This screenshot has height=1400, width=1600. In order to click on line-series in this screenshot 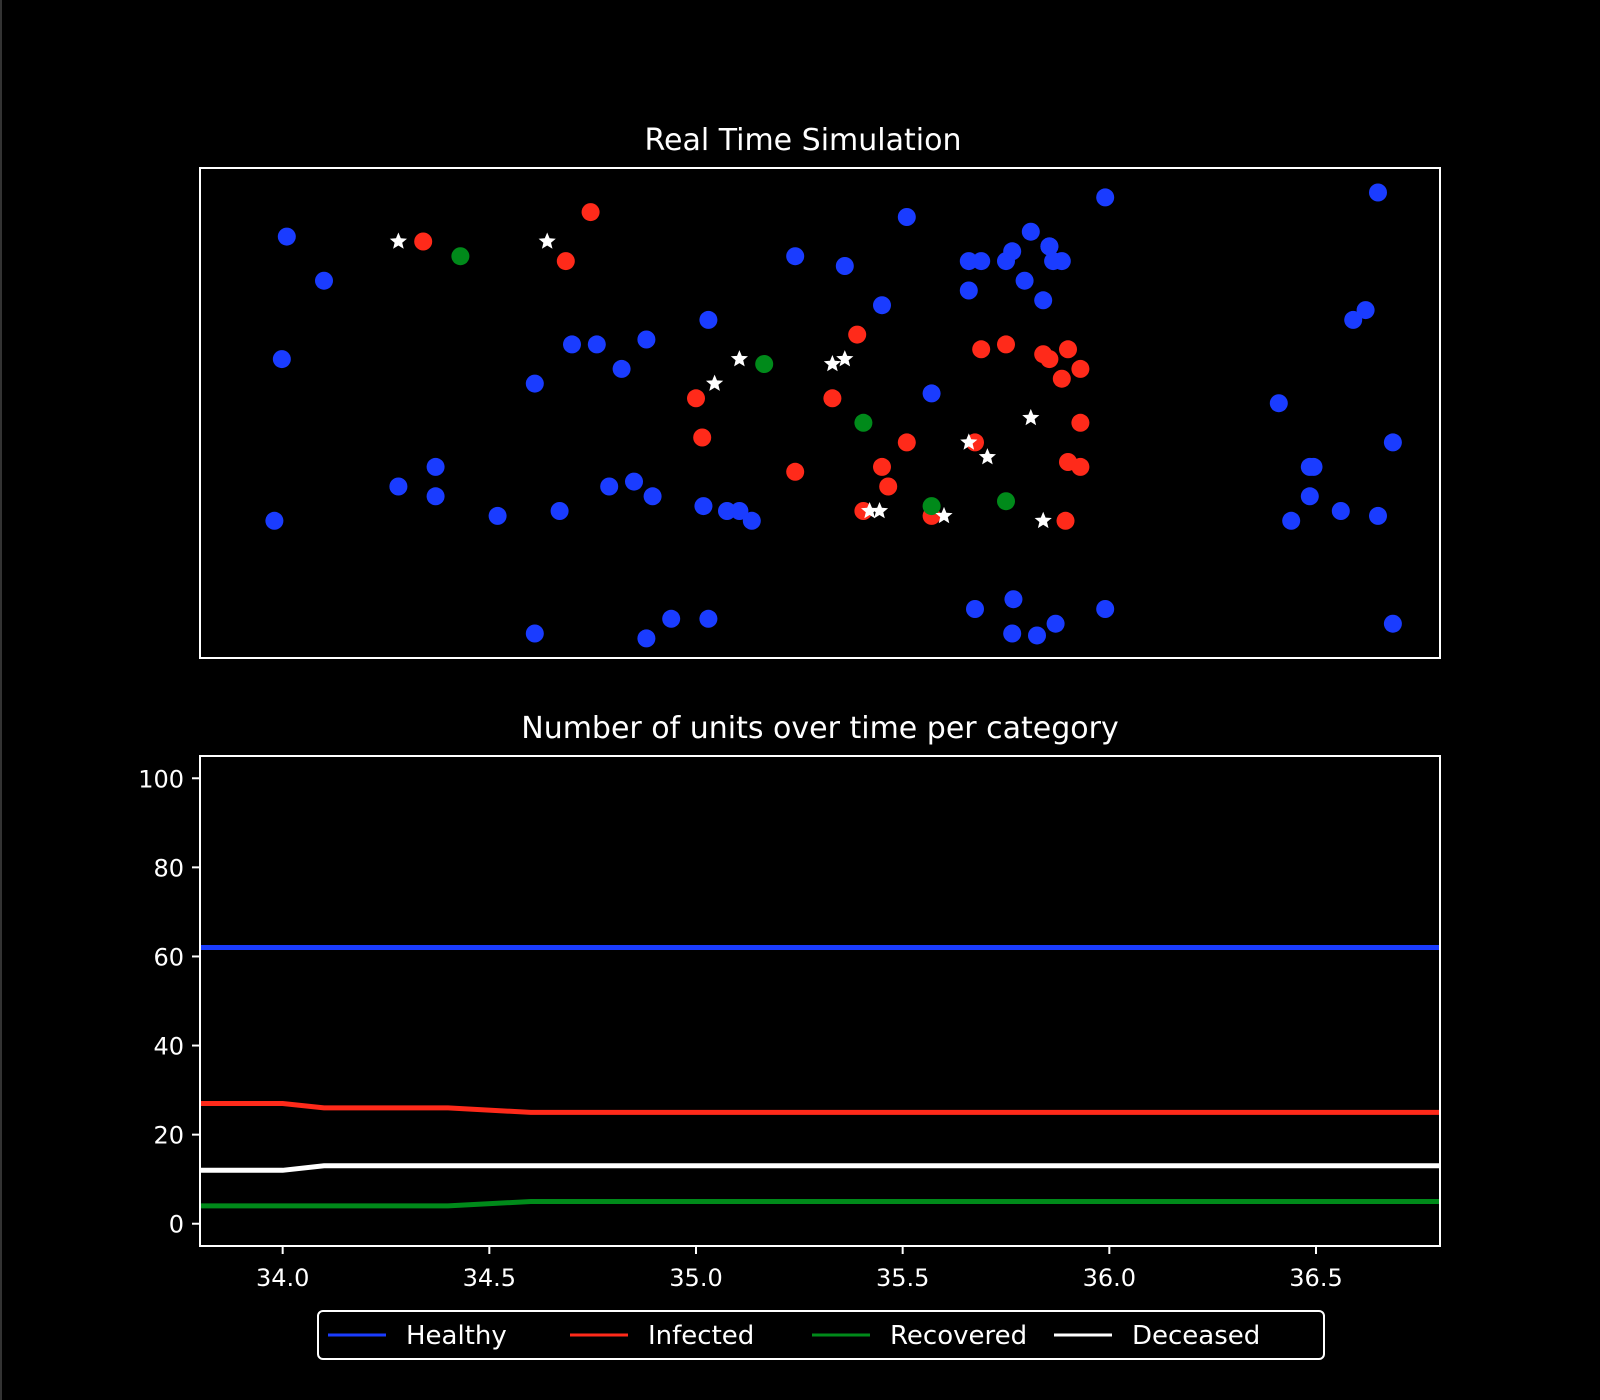, I will do `click(820, 1077)`.